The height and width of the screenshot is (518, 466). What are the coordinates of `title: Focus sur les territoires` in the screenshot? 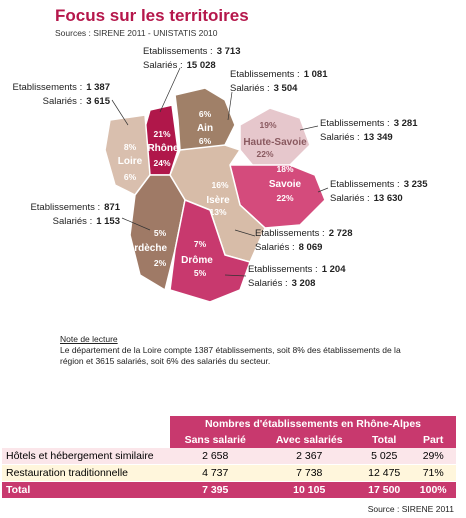 It's located at (152, 15).